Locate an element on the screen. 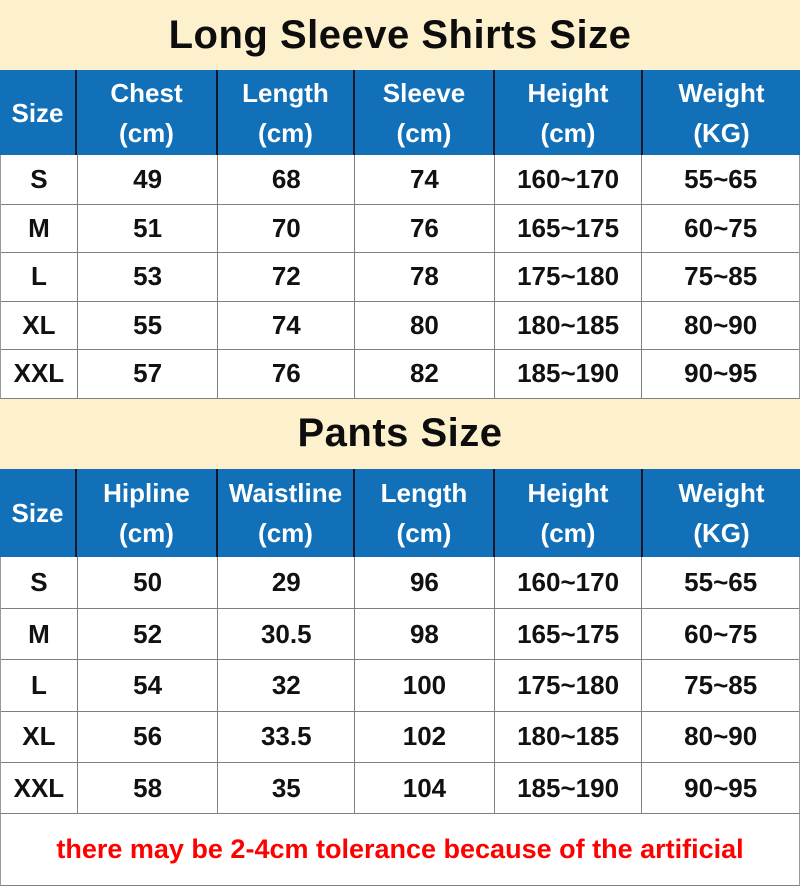  value-cell: 102 is located at coordinates (425, 737).